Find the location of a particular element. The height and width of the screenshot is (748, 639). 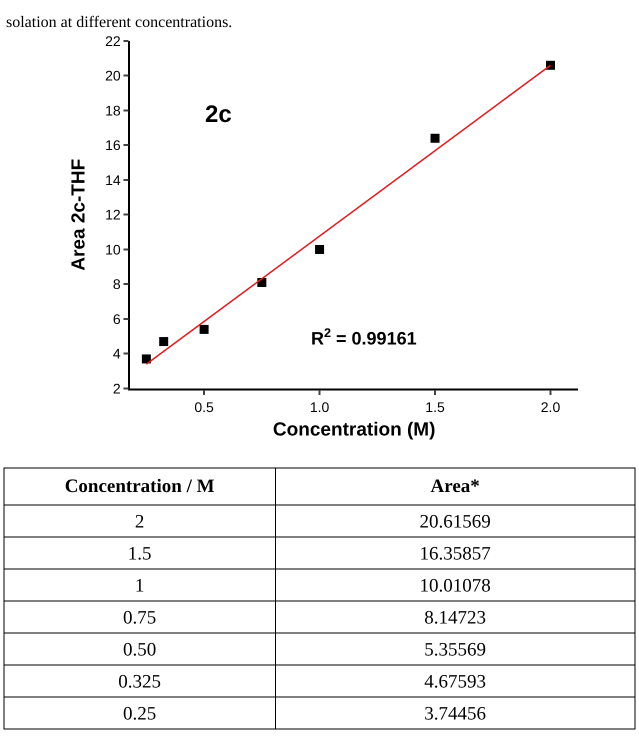

text: 20.61569 is located at coordinates (455, 521).